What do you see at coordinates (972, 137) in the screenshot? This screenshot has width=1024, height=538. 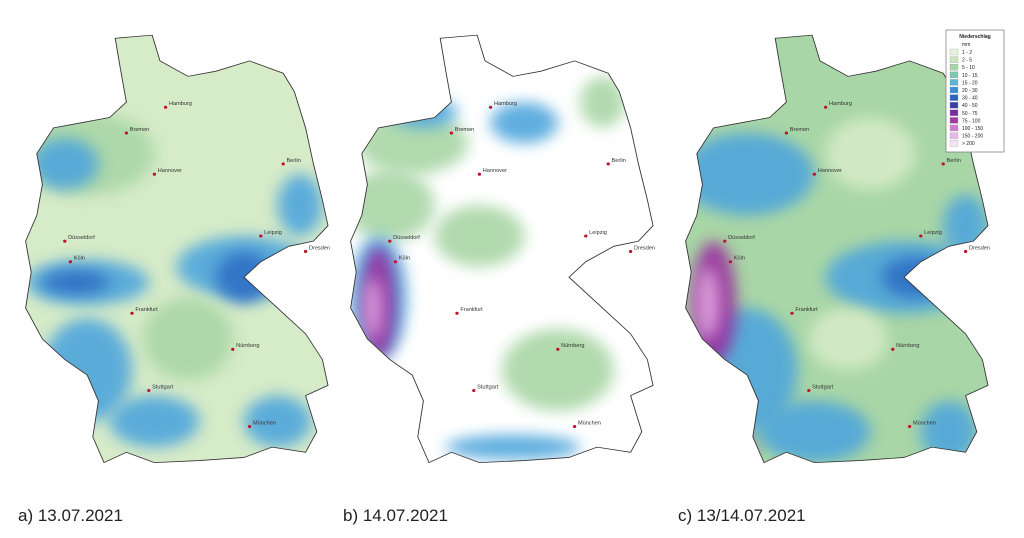 I see `legend-label: 150 - 200` at bounding box center [972, 137].